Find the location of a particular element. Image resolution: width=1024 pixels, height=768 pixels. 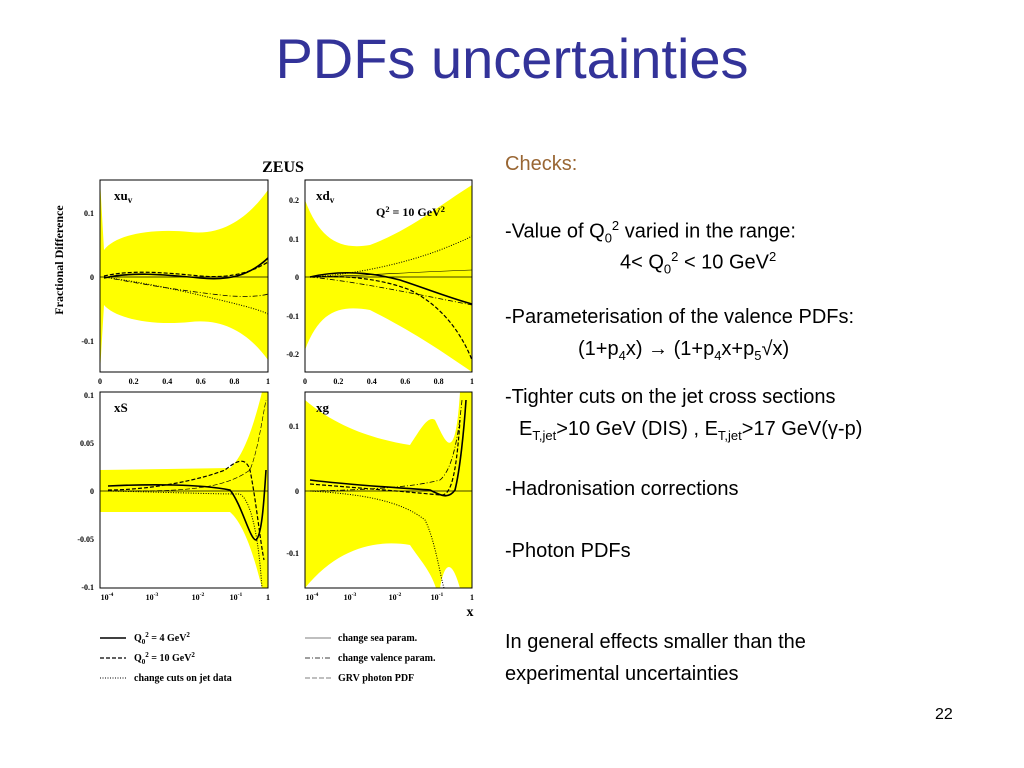

text-part: varied in the range: is located at coordinates (707, 231).